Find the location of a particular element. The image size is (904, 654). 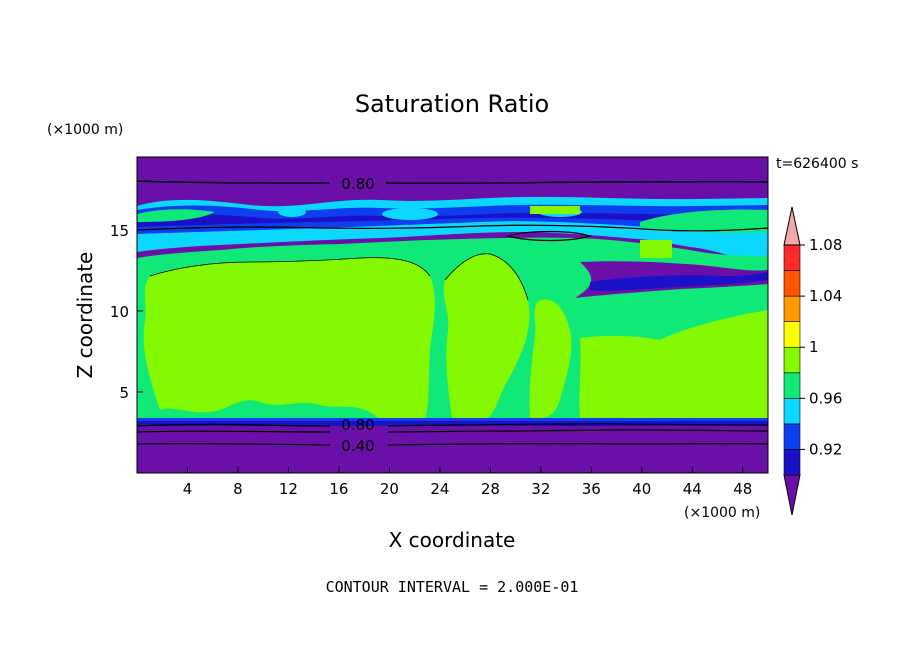

blue-intrusion is located at coordinates (679, 281).